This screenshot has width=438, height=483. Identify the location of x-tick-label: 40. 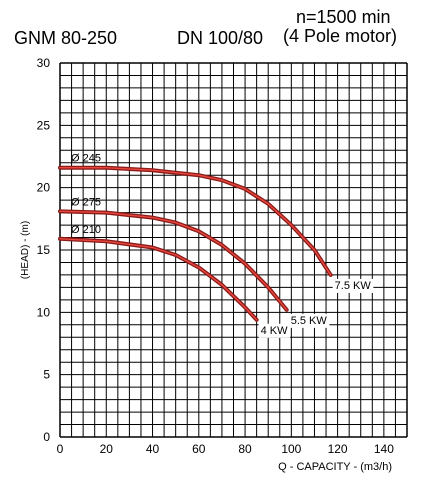
(153, 449).